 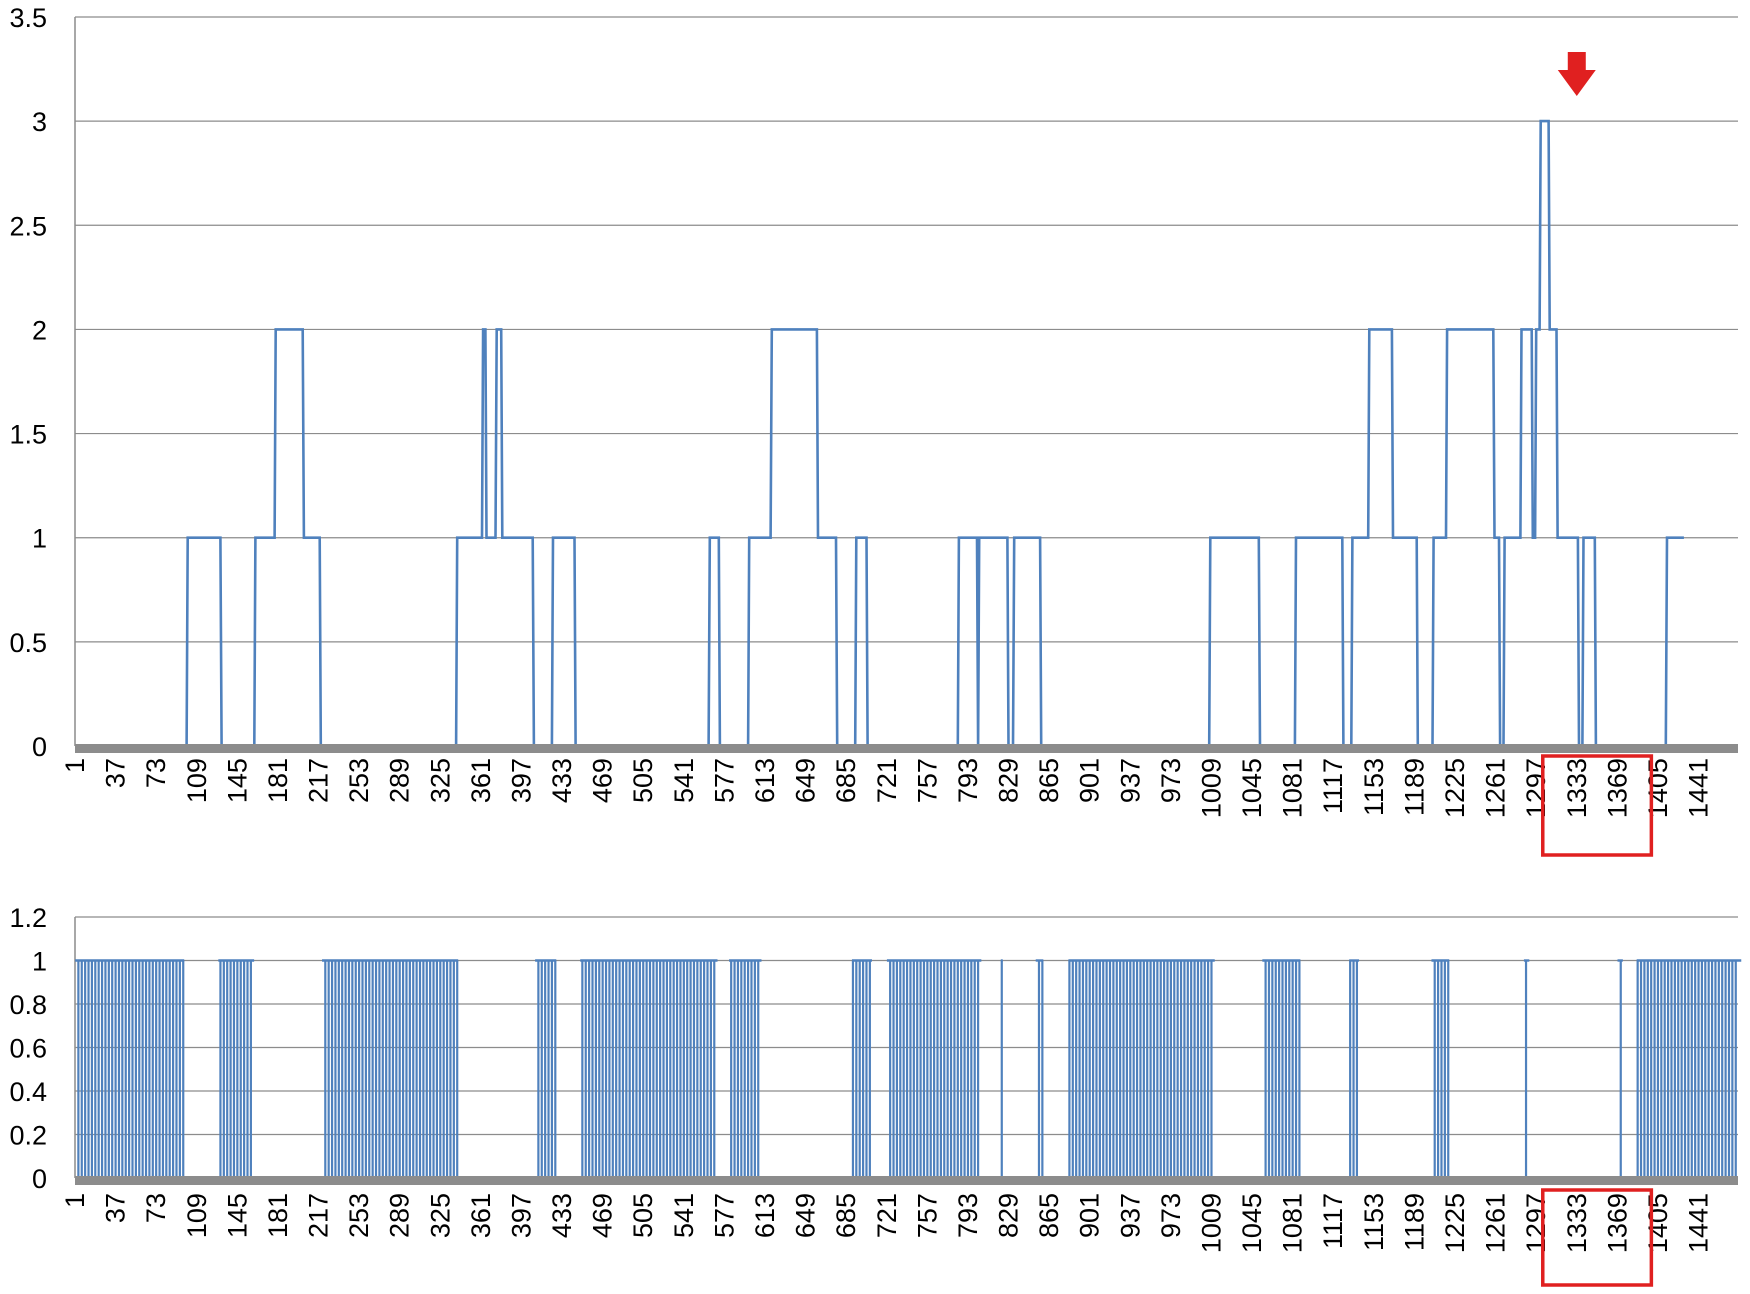 What do you see at coordinates (28, 18) in the screenshot?
I see `y-tick-label: 3.5` at bounding box center [28, 18].